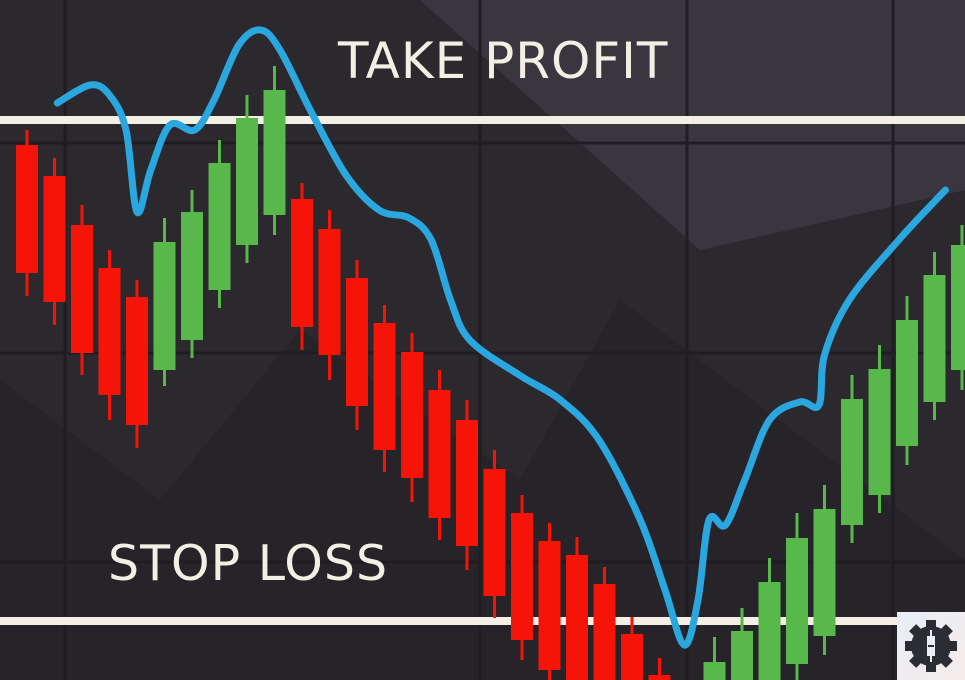  I want to click on stop-loss-label: STOP LOSS, so click(248, 563).